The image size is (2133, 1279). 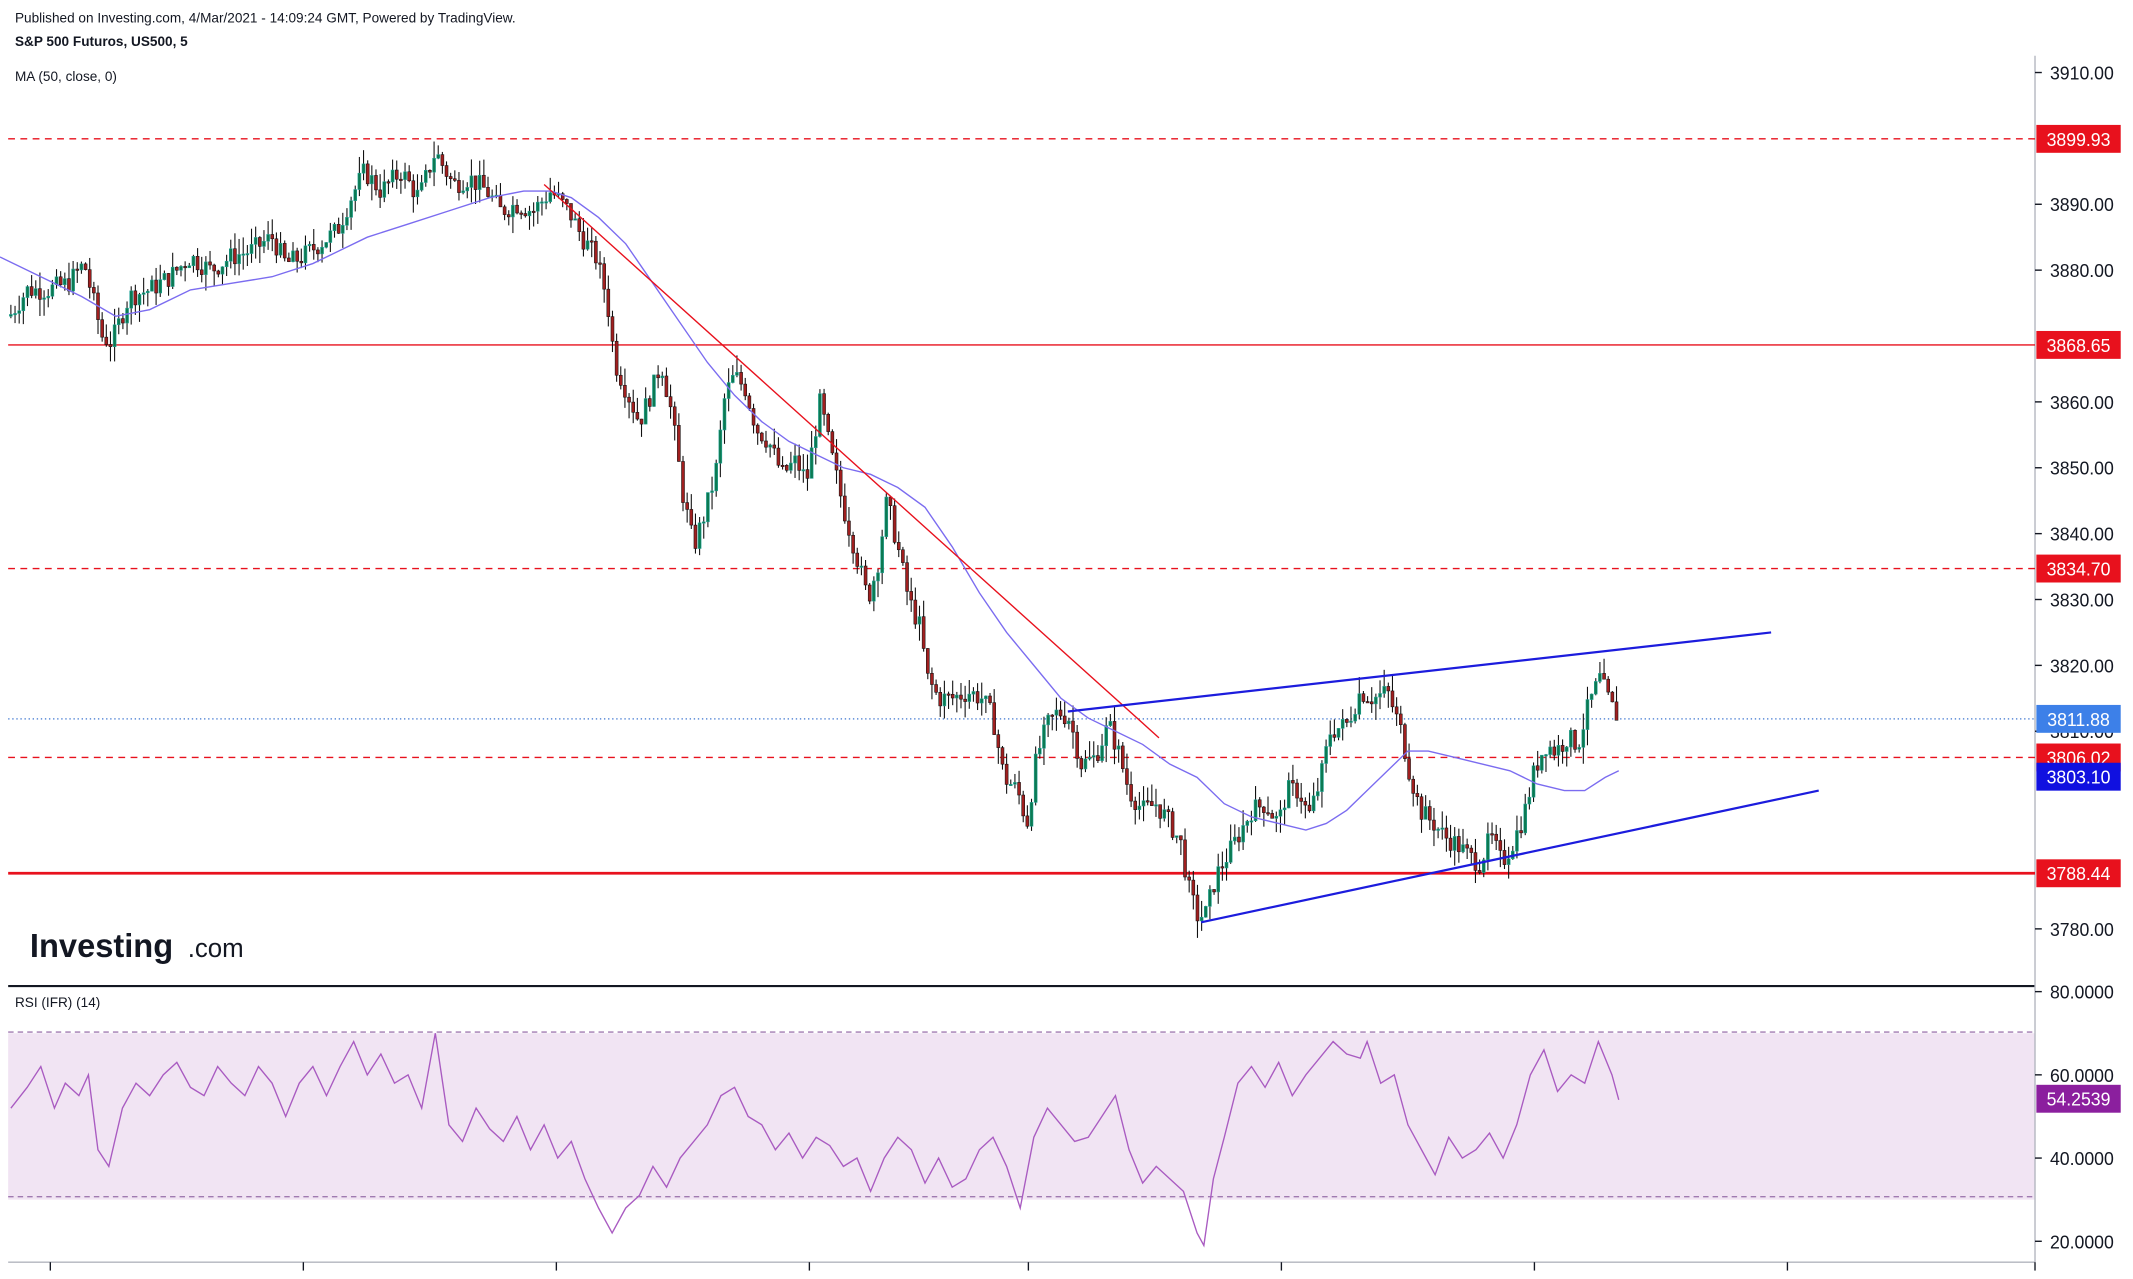 What do you see at coordinates (137, 945) in the screenshot?
I see `investing-logo: Investing .com` at bounding box center [137, 945].